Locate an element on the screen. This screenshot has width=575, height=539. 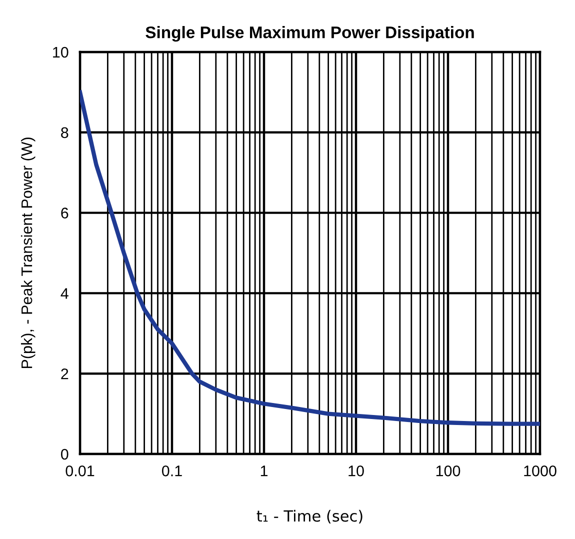
chart-title: Single Pulse Maximum Power Dissipation is located at coordinates (310, 34).